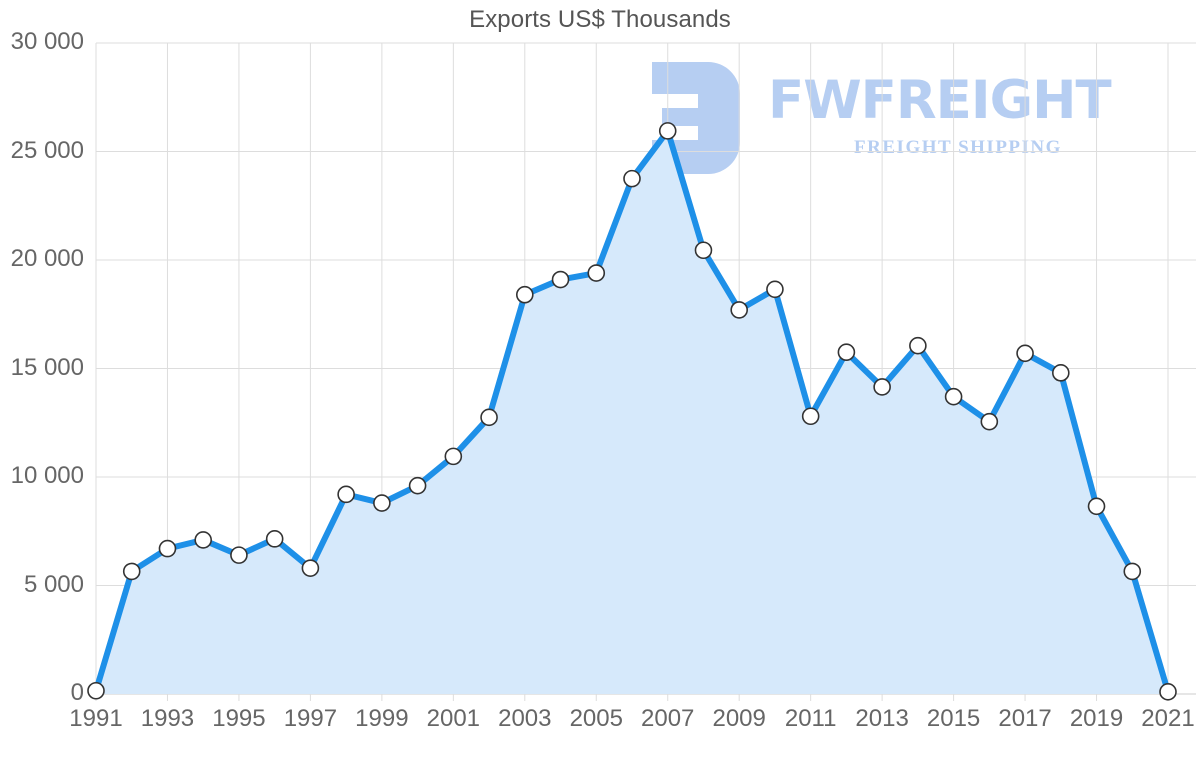 Image resolution: width=1200 pixels, height=763 pixels. Describe the element at coordinates (1025, 718) in the screenshot. I see `x-axis-tick-label: 2017` at that location.